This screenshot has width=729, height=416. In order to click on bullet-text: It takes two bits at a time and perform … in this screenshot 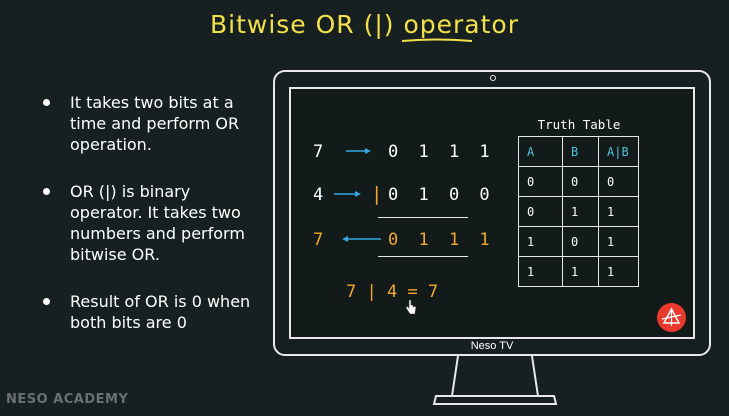, I will do `click(155, 123)`.